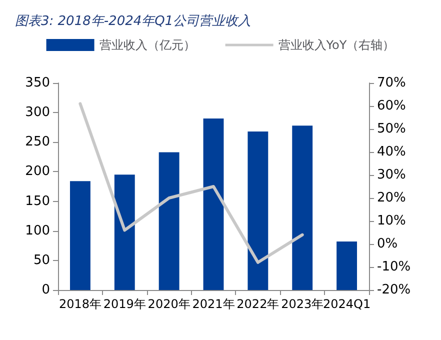  I want to click on y-tick-label: 150, so click(37, 201).